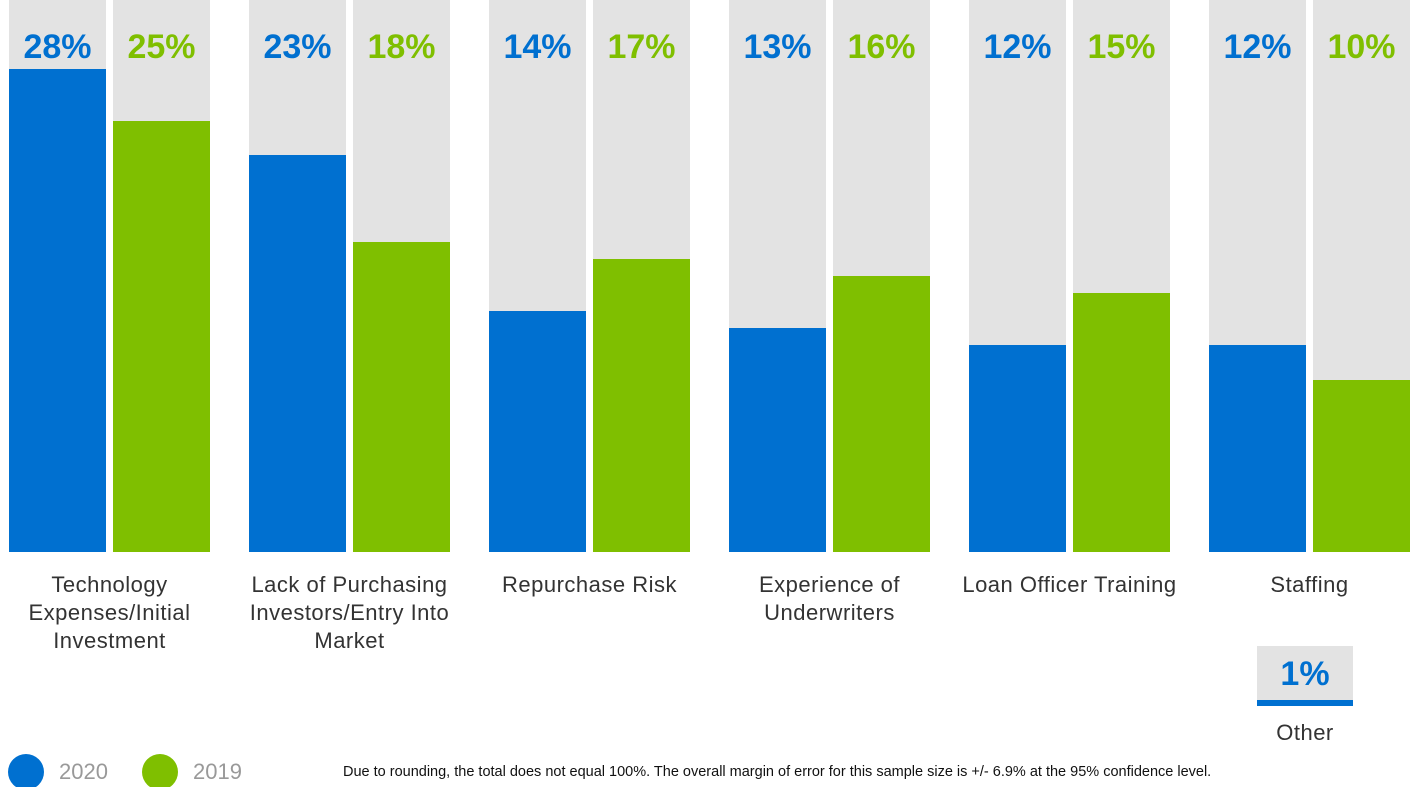  Describe the element at coordinates (401, 47) in the screenshot. I see `value-label: 18%` at that location.